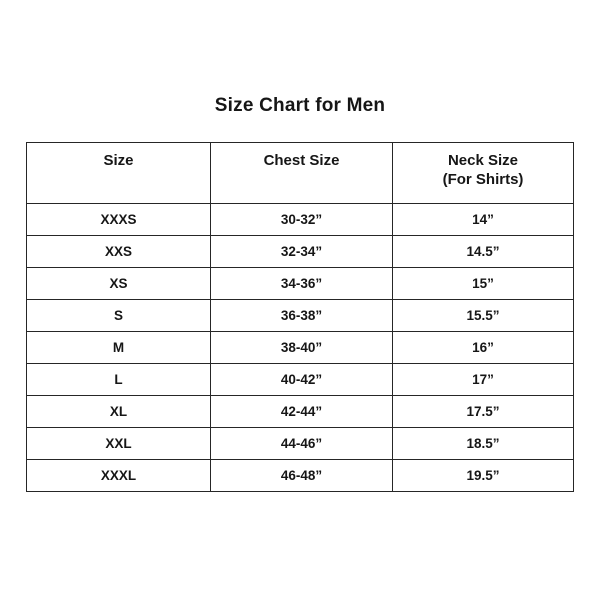  I want to click on column-header: Chest Size, so click(301, 173).